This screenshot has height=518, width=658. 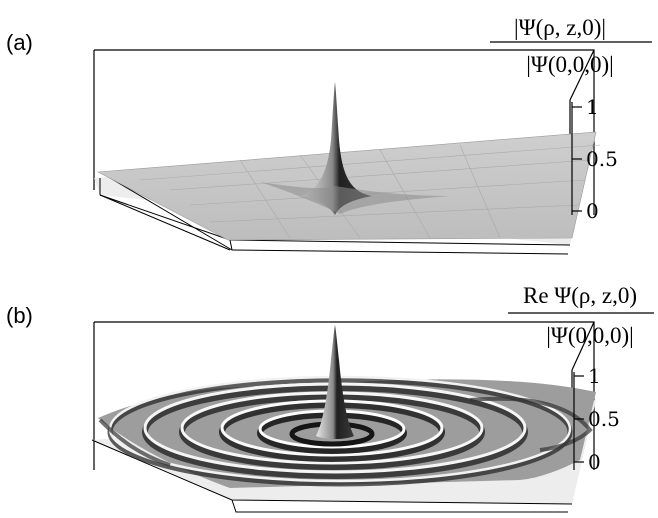 I want to click on panel-a-surface-grid, so click(x=370, y=191).